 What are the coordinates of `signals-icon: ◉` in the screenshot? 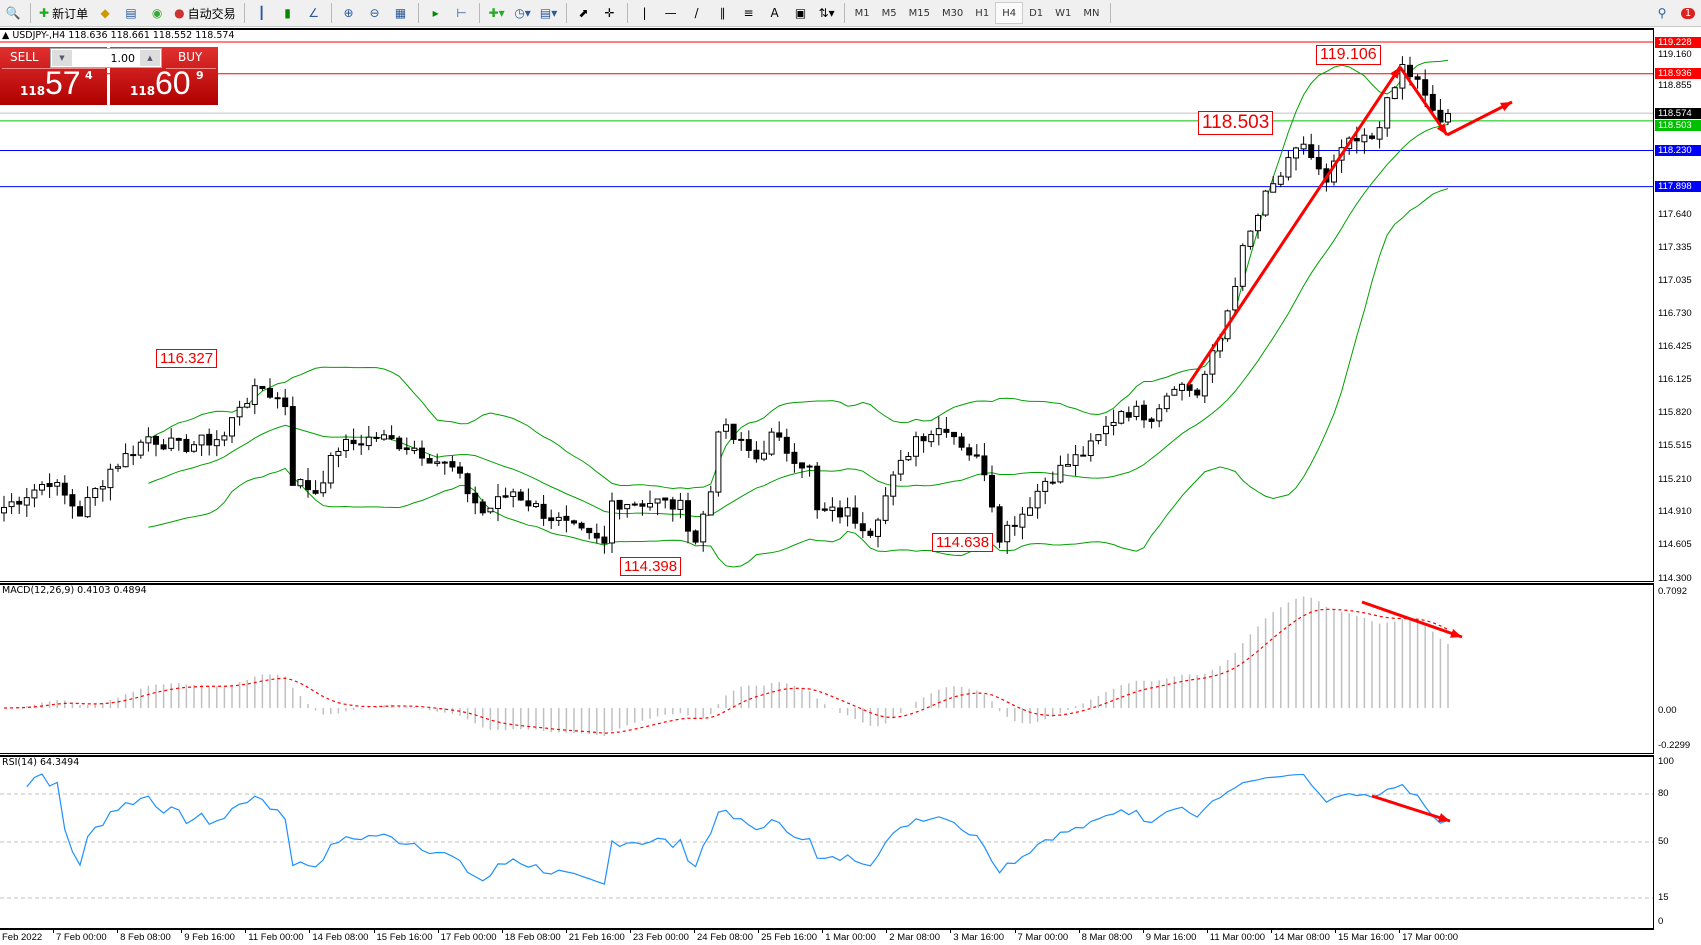 It's located at (157, 13).